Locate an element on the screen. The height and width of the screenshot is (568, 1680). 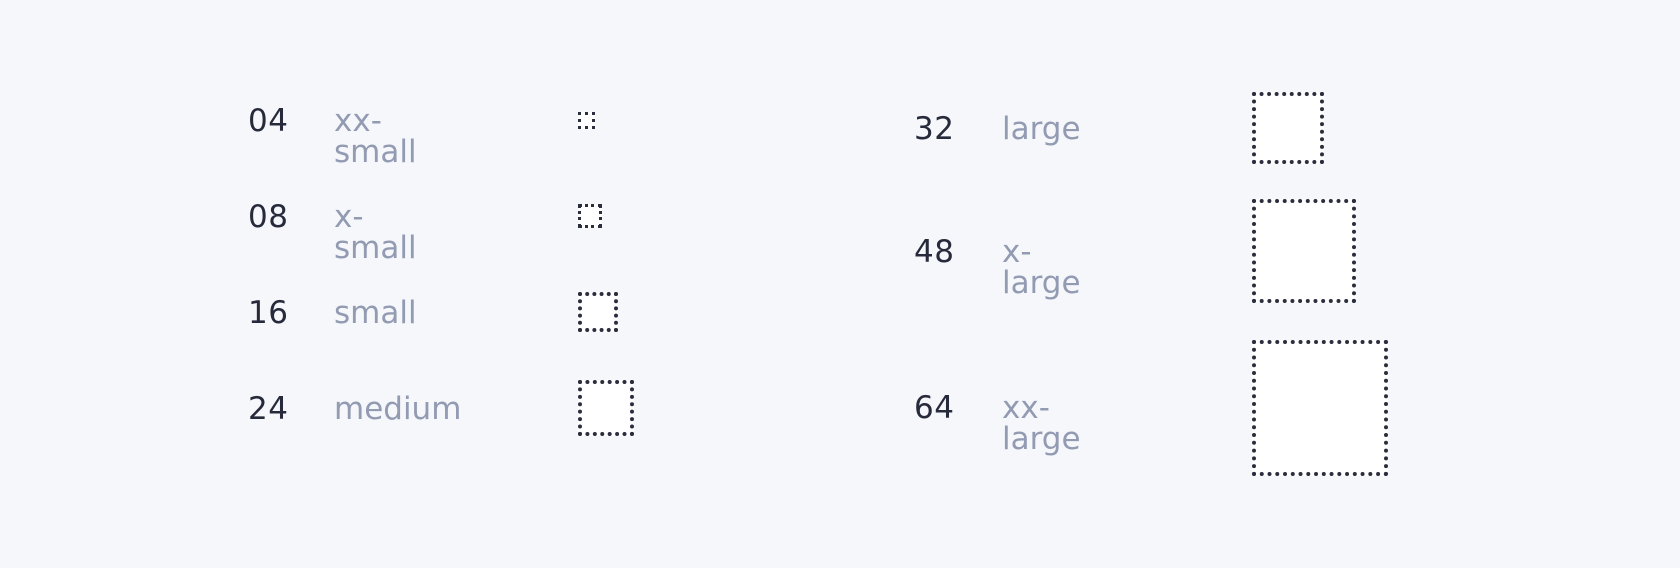
size-name: x-large is located at coordinates (1041, 267).